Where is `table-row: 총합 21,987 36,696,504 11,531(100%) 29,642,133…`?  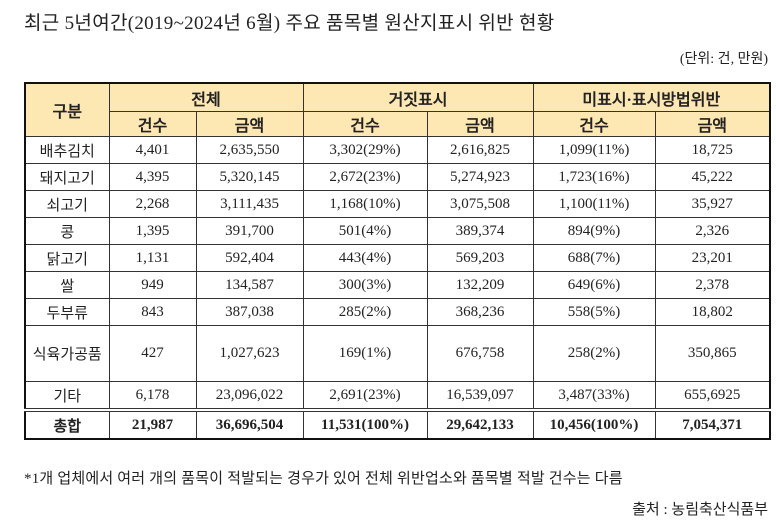
table-row: 총합 21,987 36,696,504 11,531(100%) 29,642,133… is located at coordinates (397, 424).